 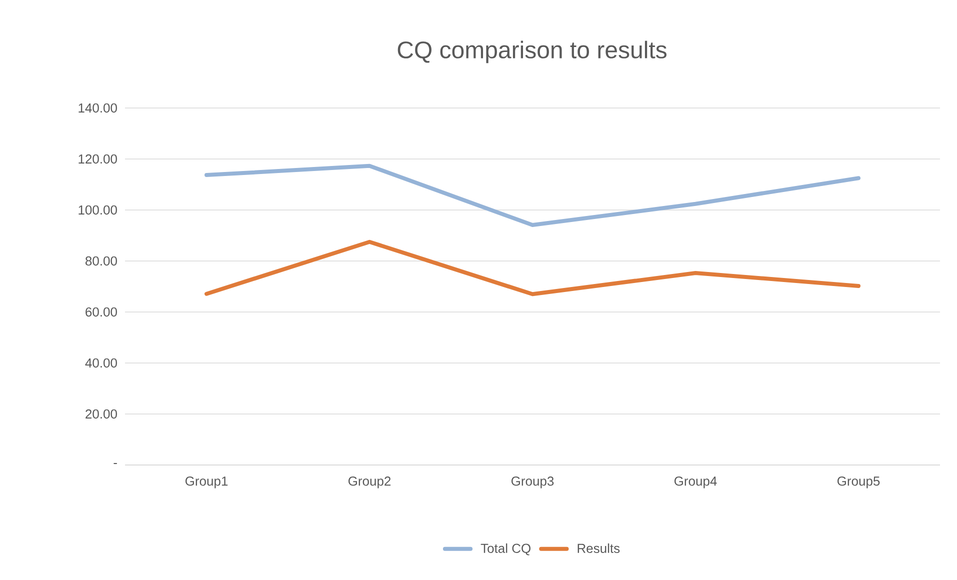 I want to click on y-tick-label: 120.00, so click(x=97, y=159).